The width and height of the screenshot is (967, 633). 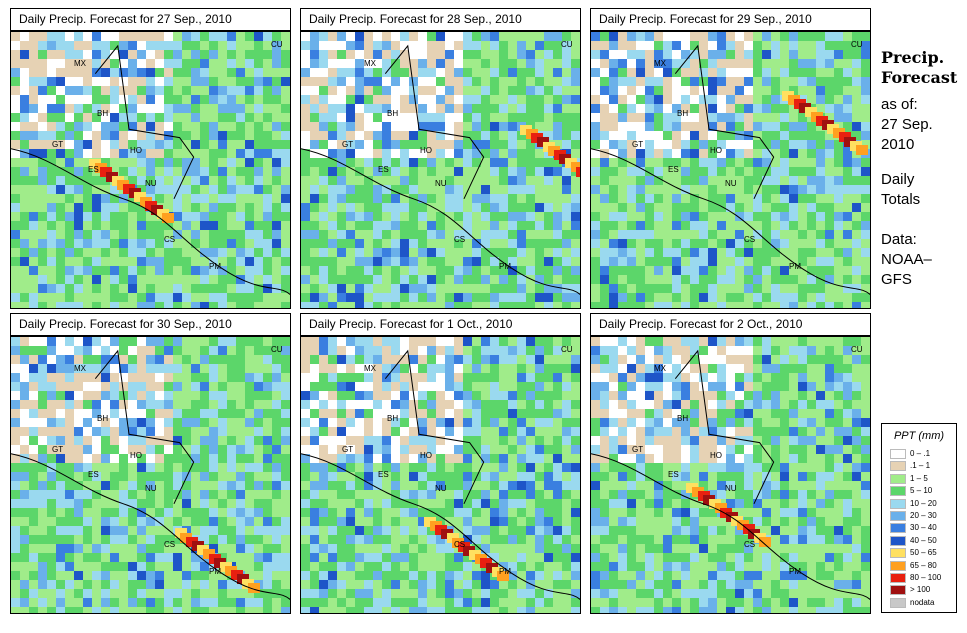 What do you see at coordinates (919, 478) in the screenshot?
I see `legend-label: 1 – 5` at bounding box center [919, 478].